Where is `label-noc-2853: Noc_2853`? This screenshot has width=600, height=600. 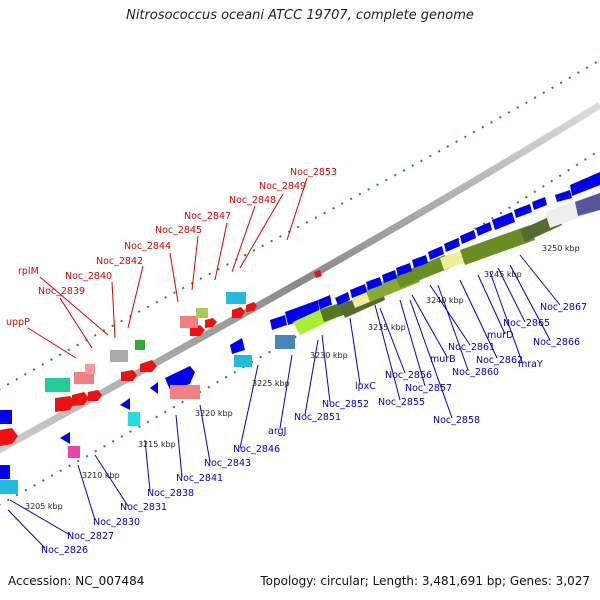 label-noc-2853: Noc_2853 is located at coordinates (313, 172).